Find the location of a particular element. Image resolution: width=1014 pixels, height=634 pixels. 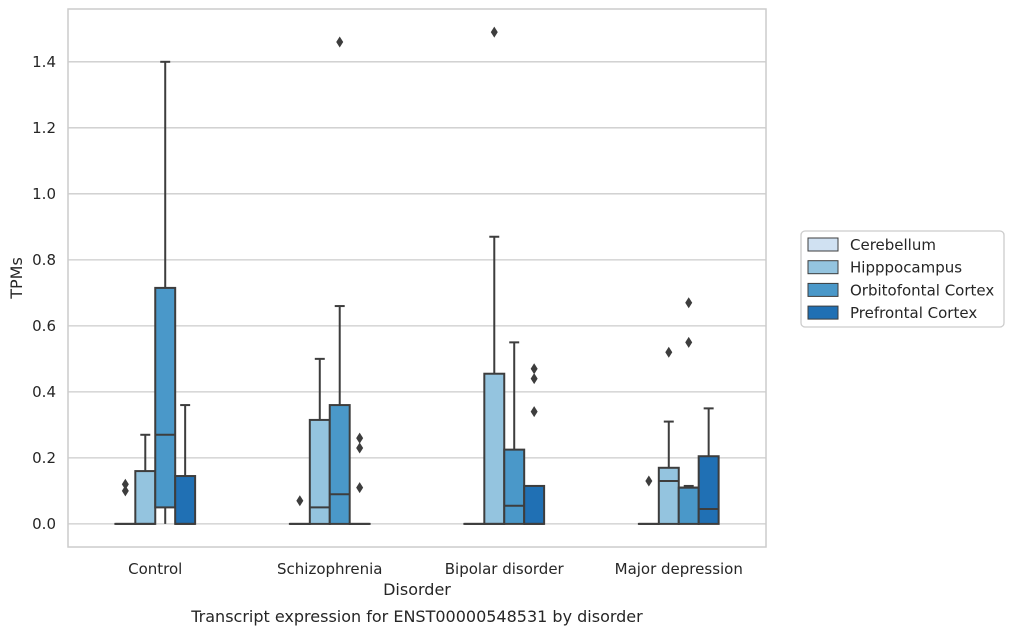

y-tick-label: 0.6 is located at coordinates (44, 326).